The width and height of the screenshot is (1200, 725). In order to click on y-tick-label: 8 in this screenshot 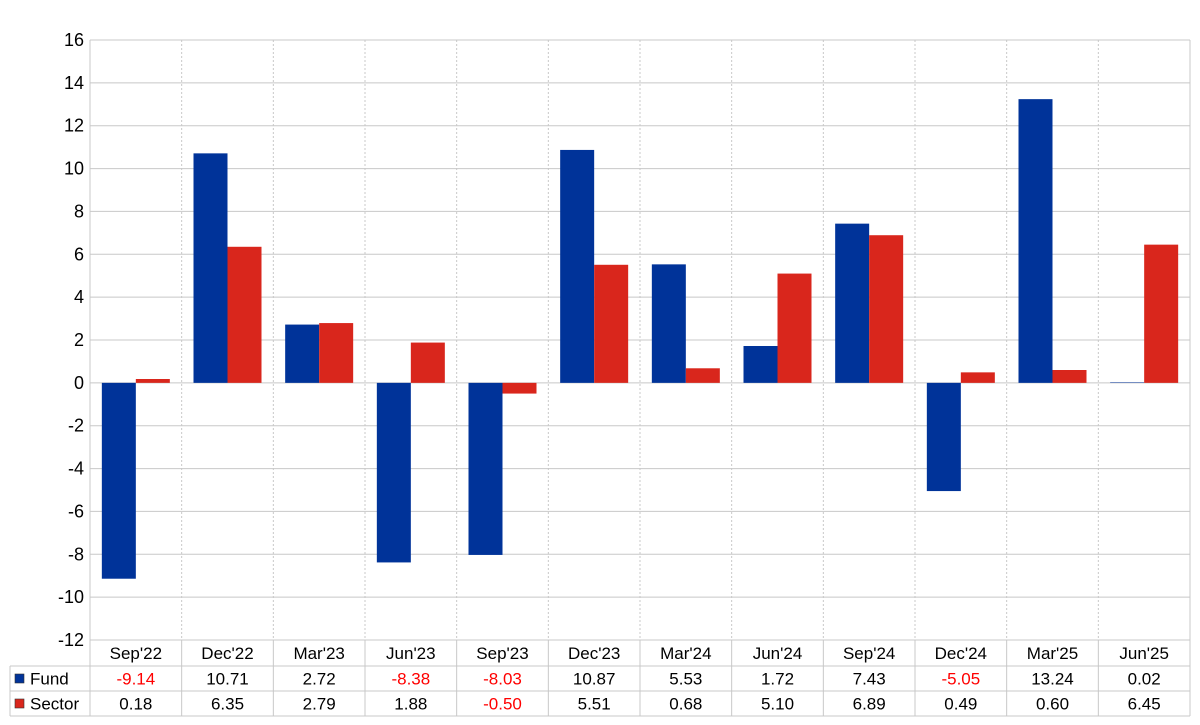, I will do `click(79, 211)`.